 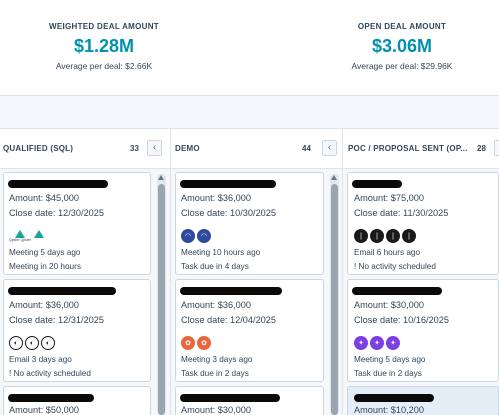 I want to click on column-header: DEMO 44 ‹, so click(x=256, y=149).